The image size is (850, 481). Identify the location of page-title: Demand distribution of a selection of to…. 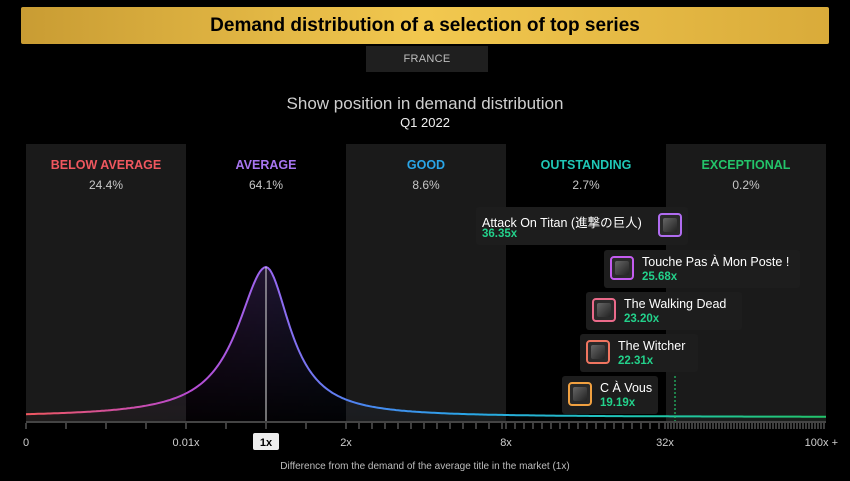
(425, 25).